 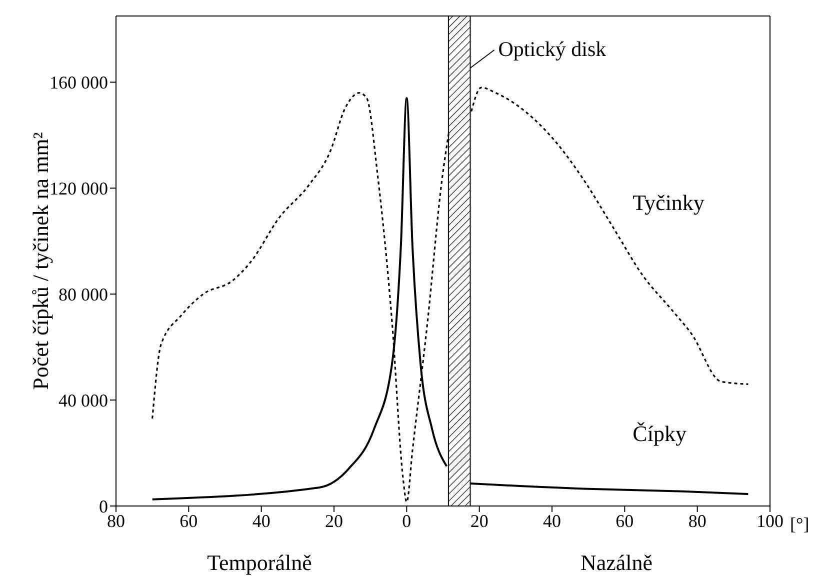 I want to click on y-tick-label: 120 000, so click(x=79, y=188).